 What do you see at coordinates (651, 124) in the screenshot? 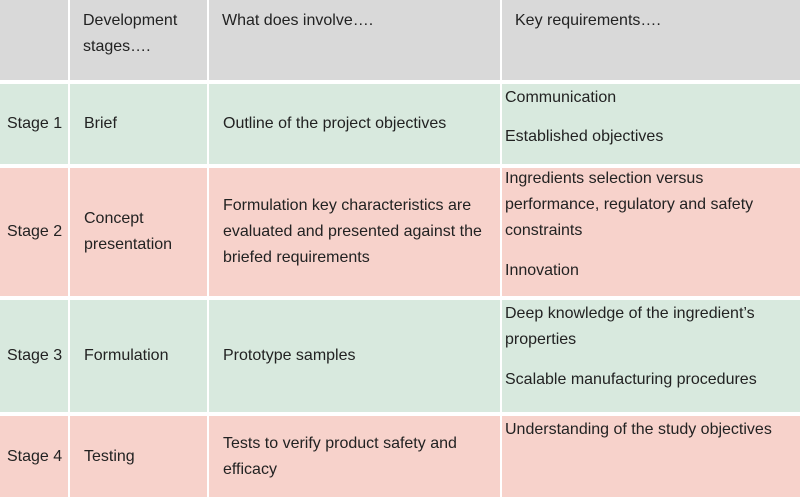
I see `stage-requirements: Communication Established objectives` at bounding box center [651, 124].